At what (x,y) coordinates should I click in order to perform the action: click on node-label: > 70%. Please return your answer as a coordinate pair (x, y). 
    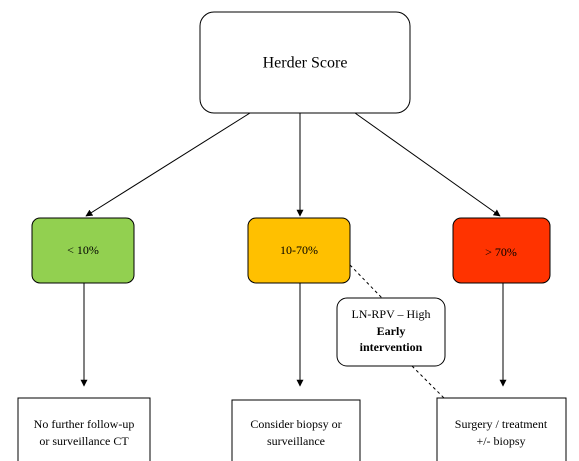
    Looking at the image, I should click on (501, 252).